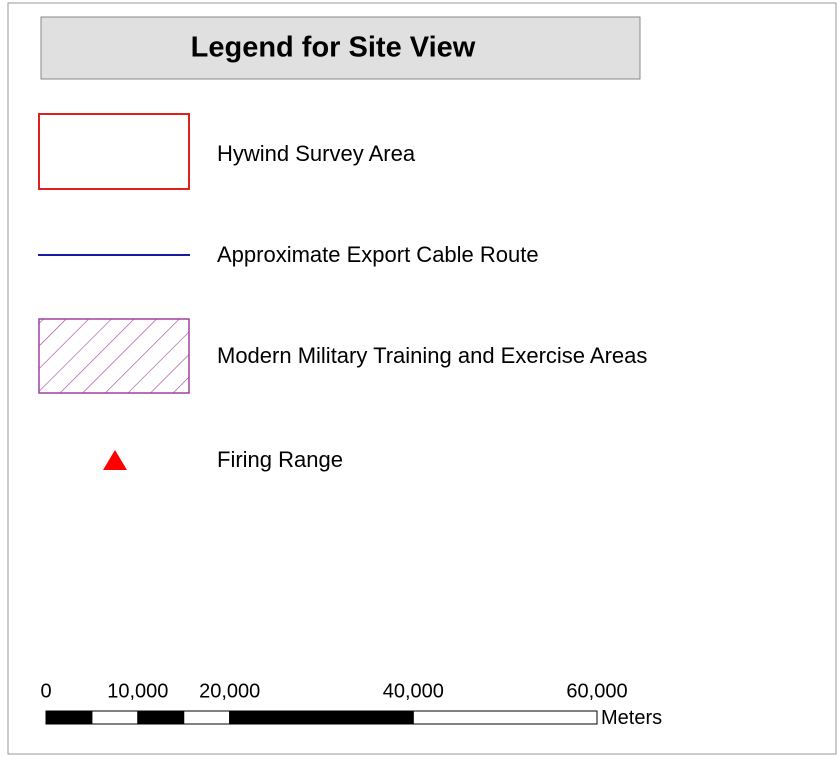  I want to click on title-box, so click(340, 48).